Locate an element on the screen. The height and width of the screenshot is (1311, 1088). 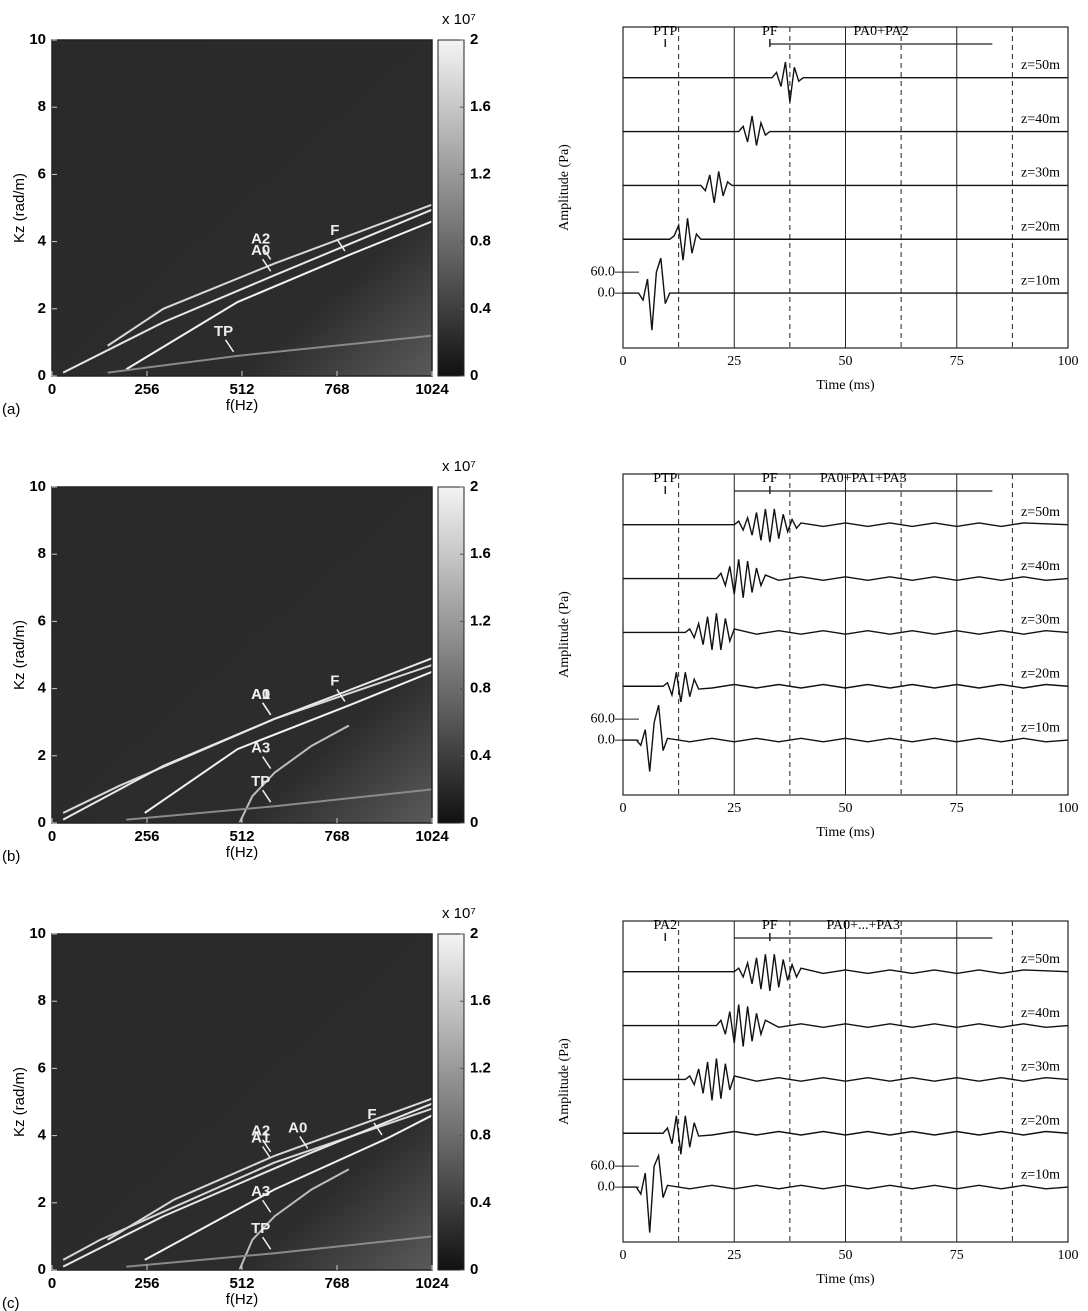
x-axis-label: Time (ms) is located at coordinates (845, 1279).